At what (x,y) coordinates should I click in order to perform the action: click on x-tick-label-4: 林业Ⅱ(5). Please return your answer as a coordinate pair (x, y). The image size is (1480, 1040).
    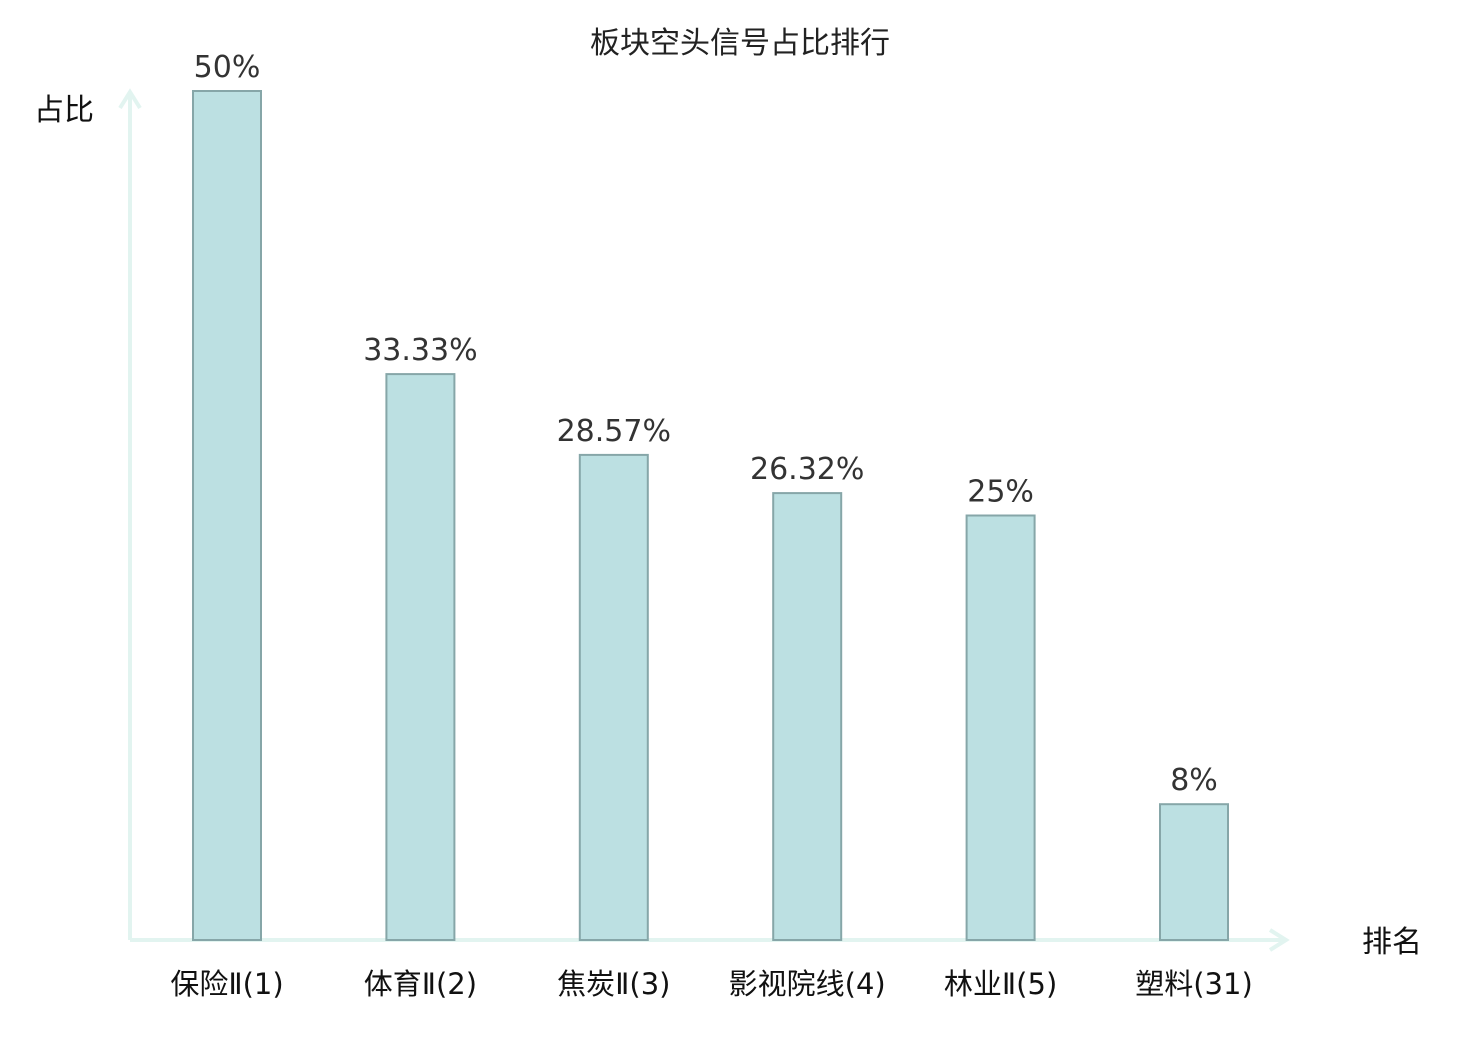
    Looking at the image, I should click on (1000, 984).